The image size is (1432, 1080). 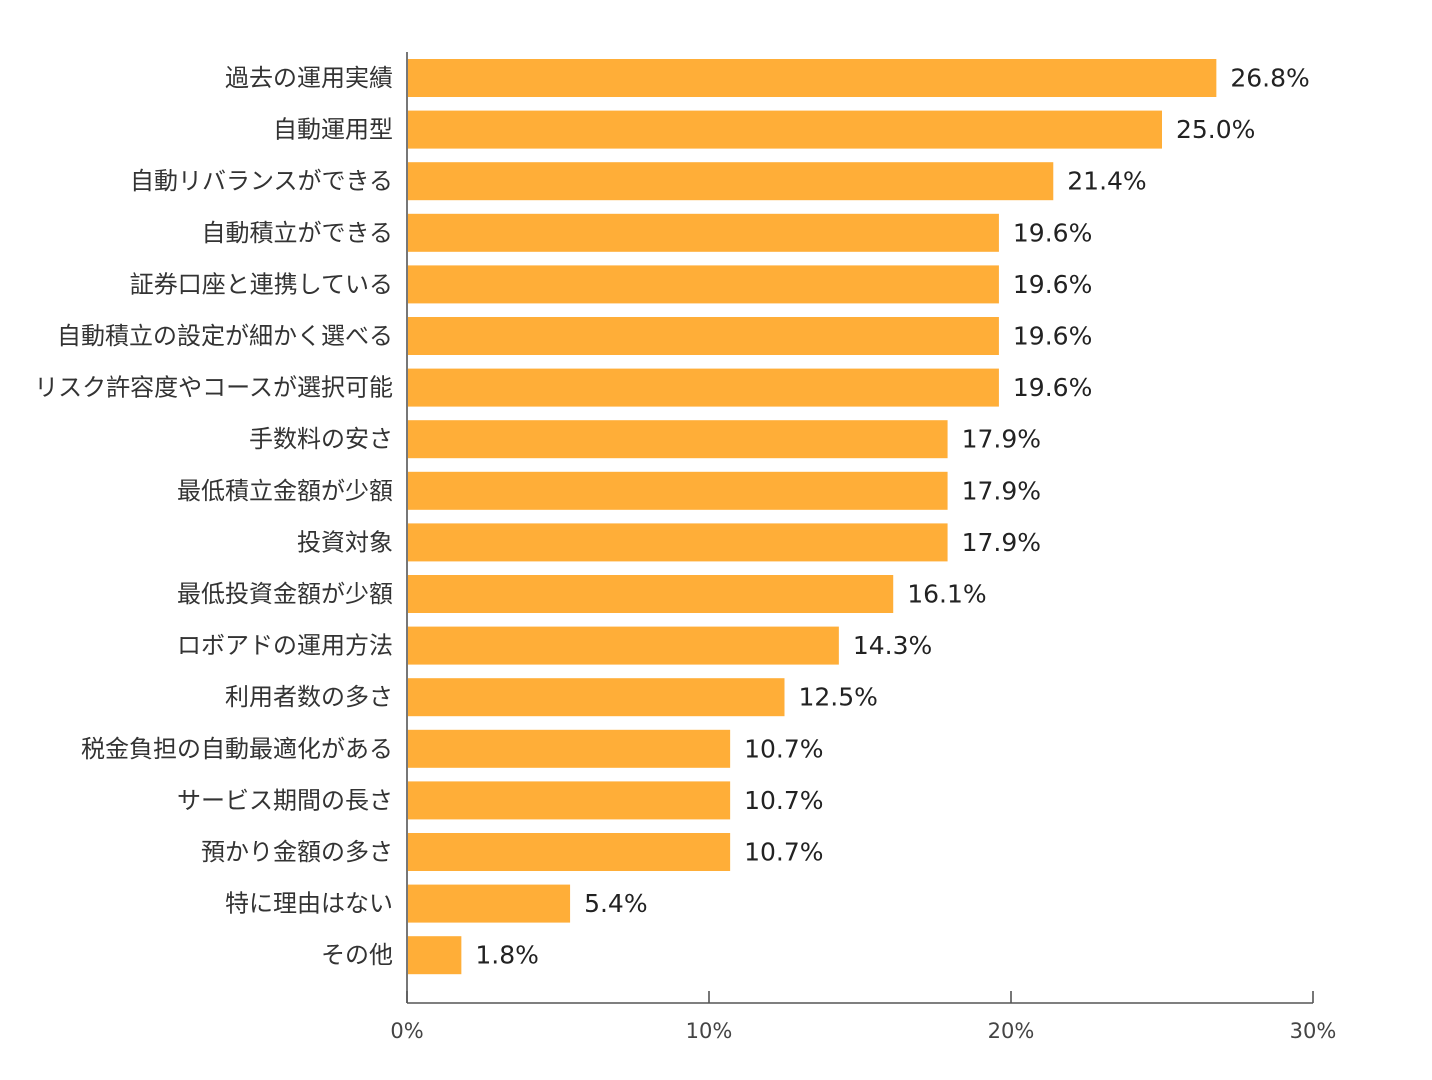 What do you see at coordinates (285, 646) in the screenshot?
I see `category-label: ロボアドの運用方法` at bounding box center [285, 646].